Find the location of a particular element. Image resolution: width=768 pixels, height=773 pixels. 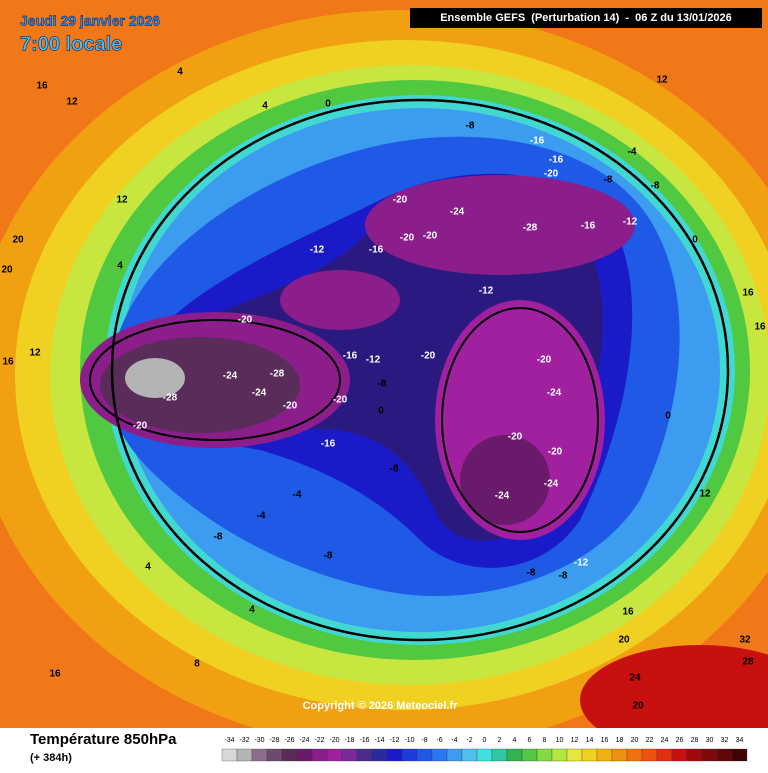

legend-tick-label: -24 is located at coordinates (304, 740).